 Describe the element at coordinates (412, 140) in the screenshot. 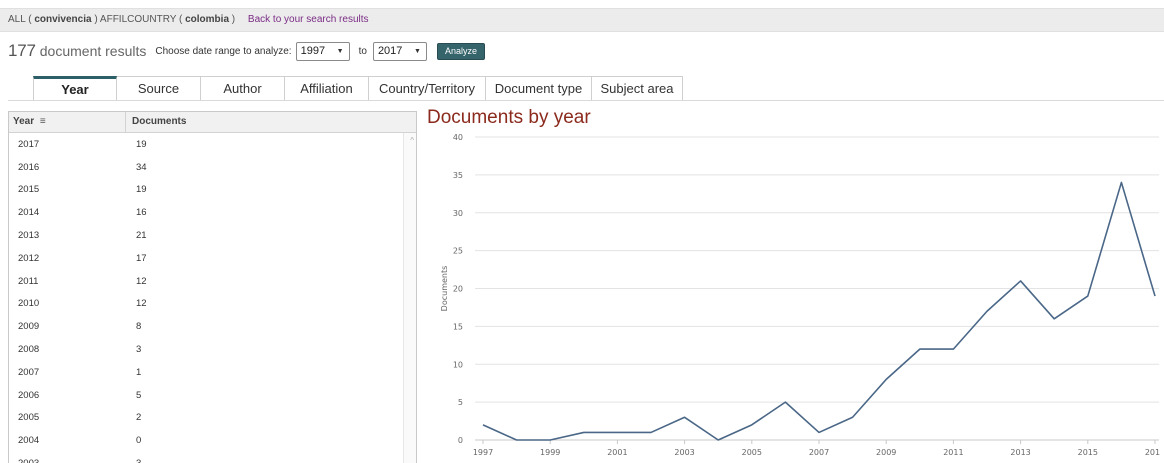

I see `scroll-up-icon: ^` at that location.